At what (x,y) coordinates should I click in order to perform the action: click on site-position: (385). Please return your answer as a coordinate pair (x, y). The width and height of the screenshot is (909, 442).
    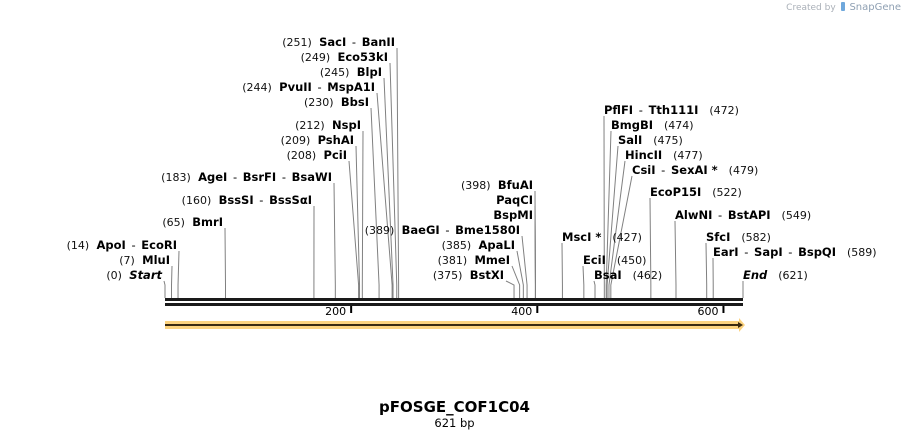
    Looking at the image, I should click on (457, 245).